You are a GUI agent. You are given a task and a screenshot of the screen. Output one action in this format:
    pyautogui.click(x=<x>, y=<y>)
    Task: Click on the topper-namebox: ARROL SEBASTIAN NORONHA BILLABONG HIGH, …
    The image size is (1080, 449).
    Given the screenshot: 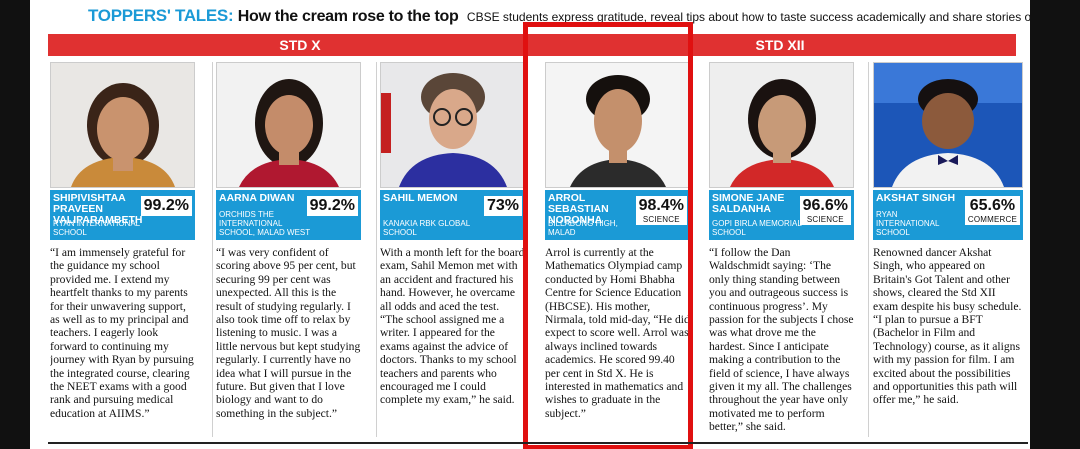 What is the action you would take?
    pyautogui.click(x=617, y=215)
    